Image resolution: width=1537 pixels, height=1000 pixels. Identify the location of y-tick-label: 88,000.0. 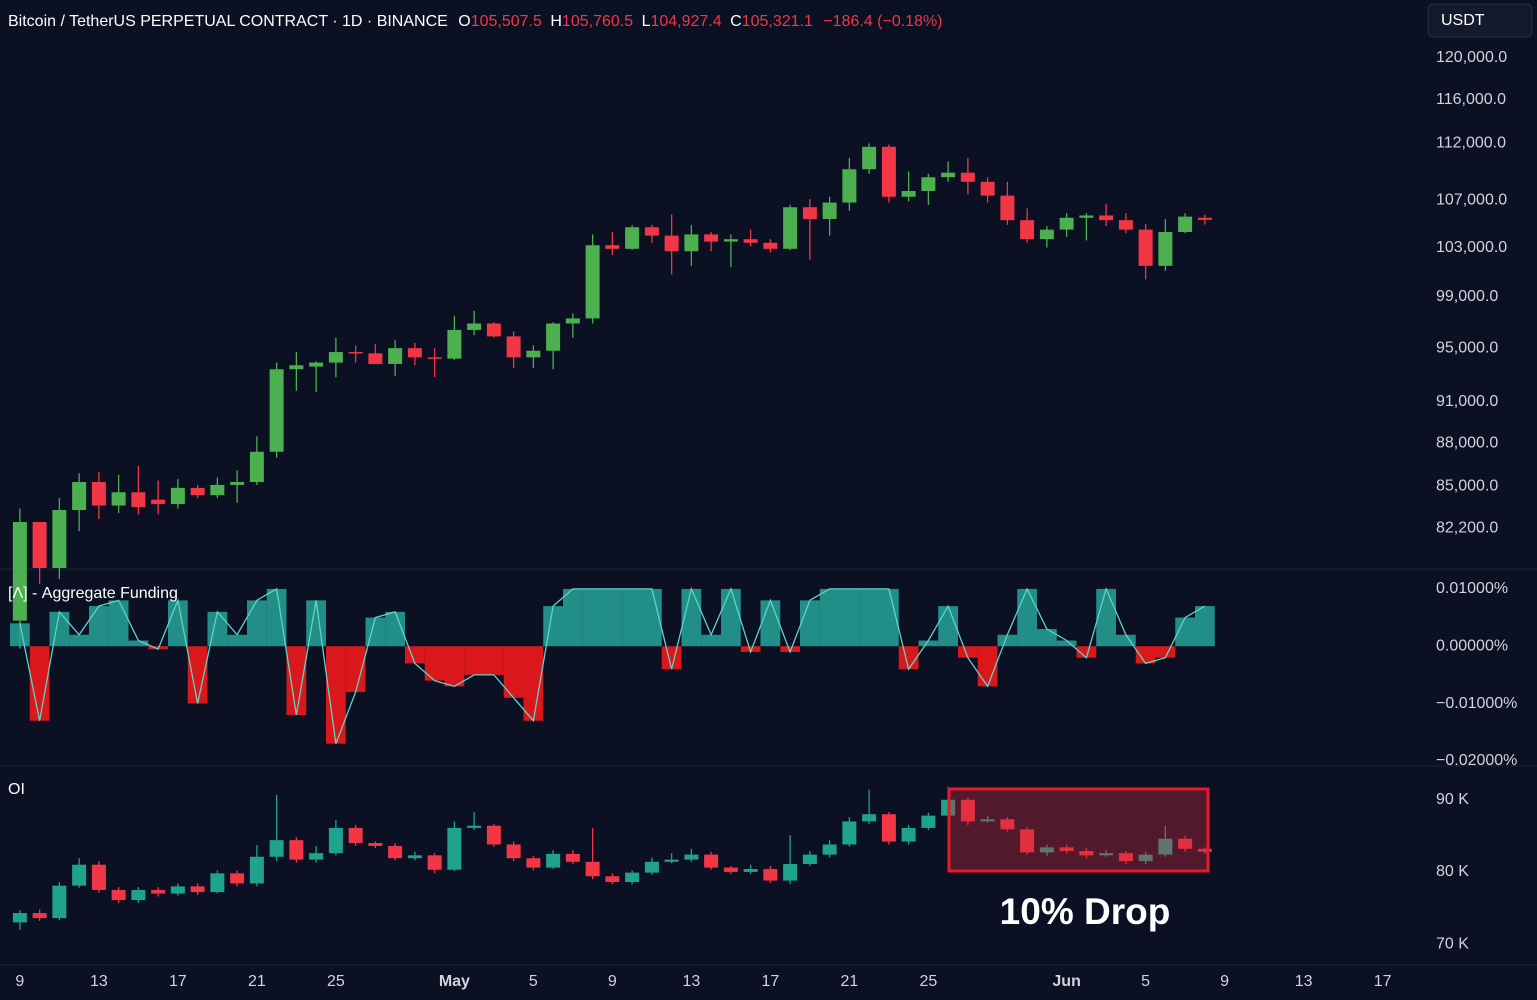
(1467, 442).